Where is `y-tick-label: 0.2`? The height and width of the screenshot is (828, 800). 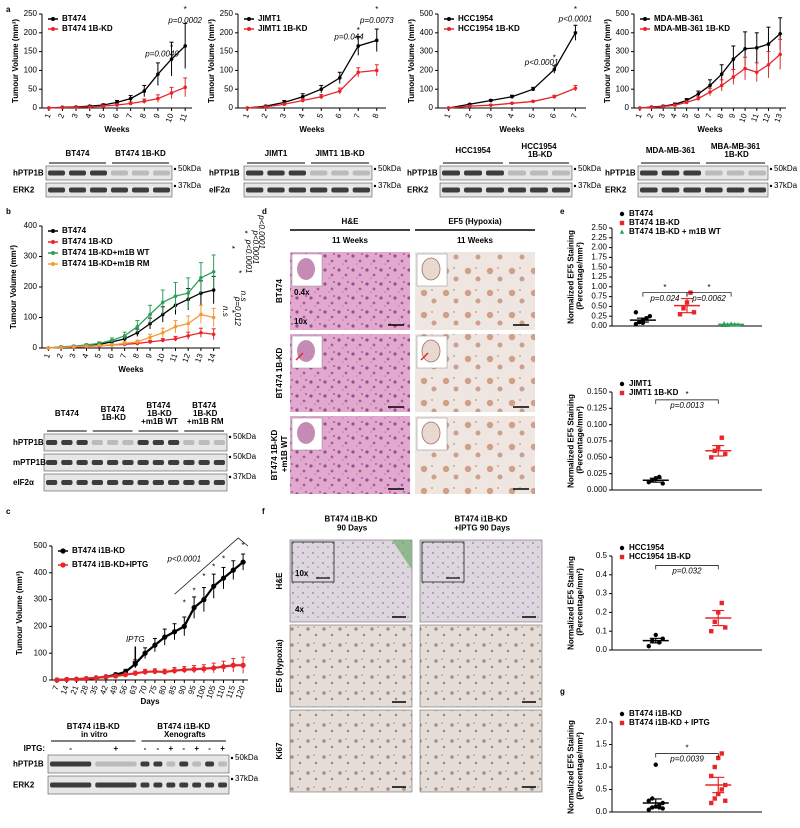
y-tick-label: 0.2 is located at coordinates (602, 612).